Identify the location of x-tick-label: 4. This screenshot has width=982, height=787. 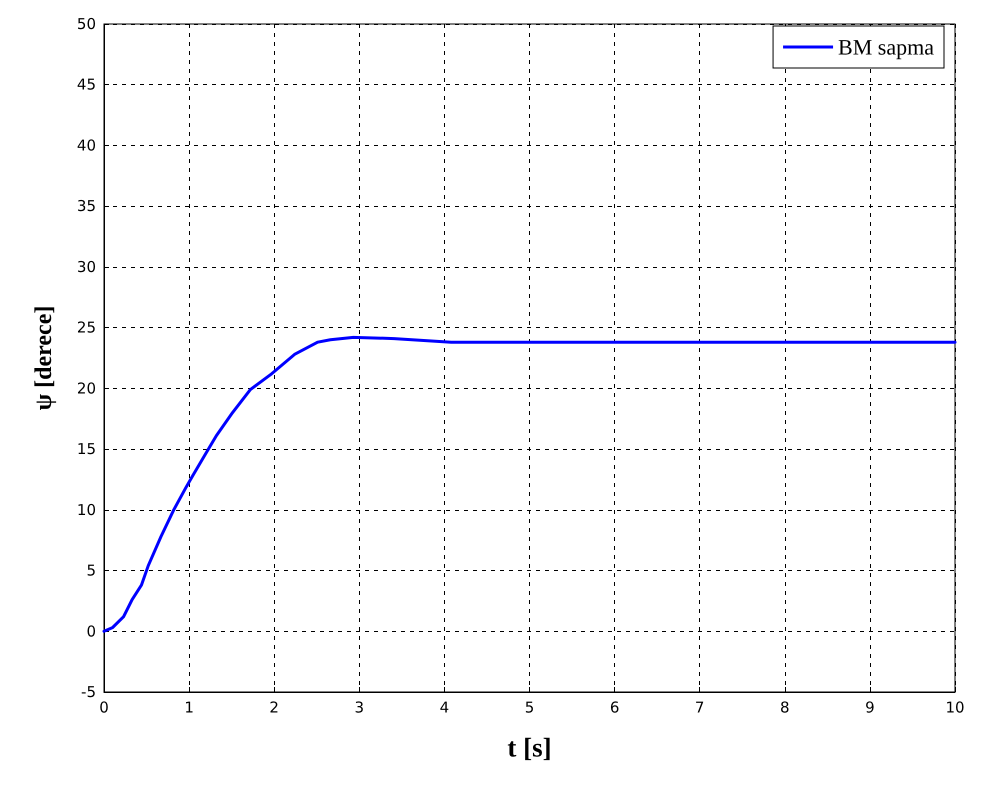
(445, 707).